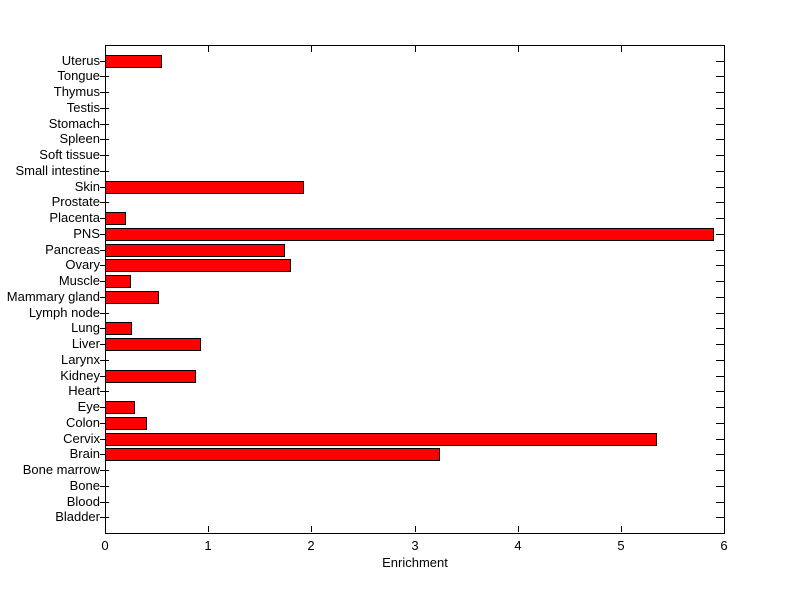 This screenshot has height=599, width=800. What do you see at coordinates (153, 344) in the screenshot?
I see `bar-liver` at bounding box center [153, 344].